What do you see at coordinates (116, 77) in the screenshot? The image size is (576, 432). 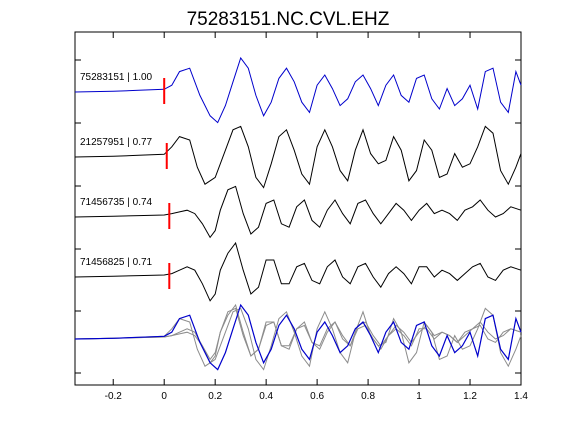 I see `trace-label: 75283151 | 1.00` at bounding box center [116, 77].